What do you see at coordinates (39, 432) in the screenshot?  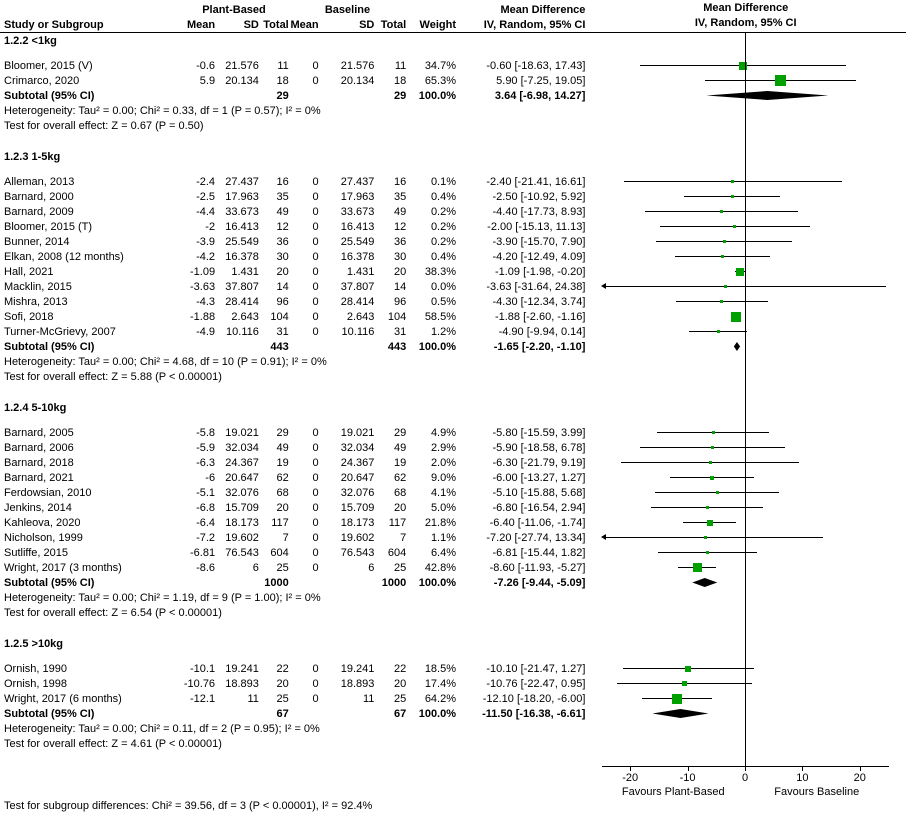 I see `study-label: Barnard, 2005` at bounding box center [39, 432].